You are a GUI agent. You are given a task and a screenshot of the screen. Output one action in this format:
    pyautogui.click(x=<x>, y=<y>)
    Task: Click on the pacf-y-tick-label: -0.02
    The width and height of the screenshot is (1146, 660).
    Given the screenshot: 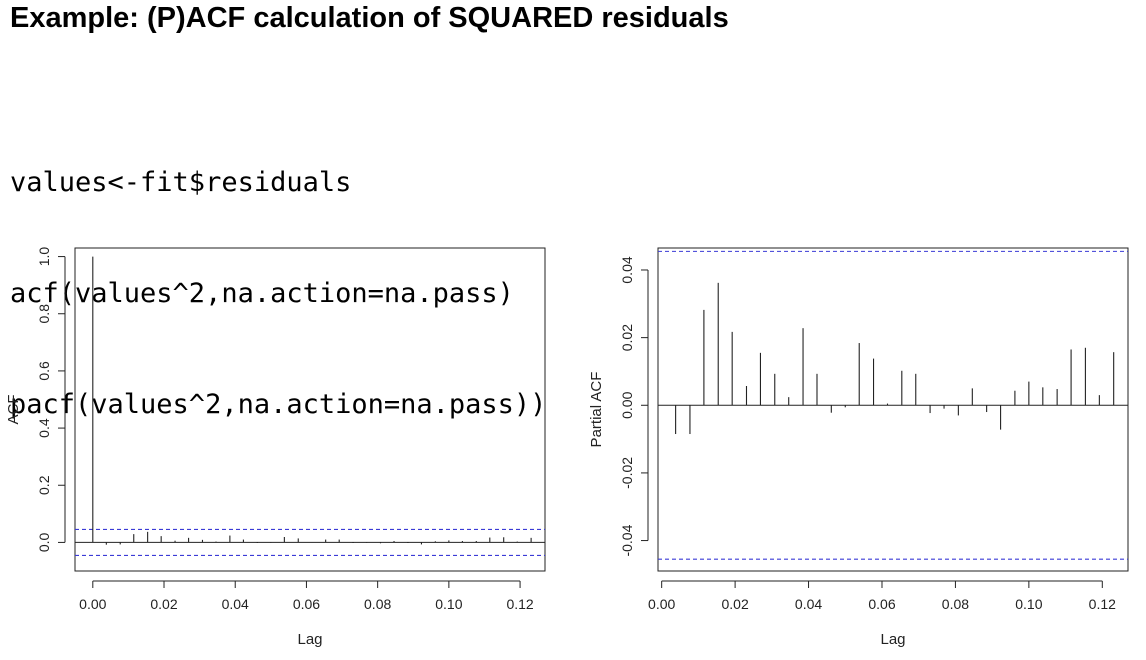 What is the action you would take?
    pyautogui.click(x=627, y=473)
    